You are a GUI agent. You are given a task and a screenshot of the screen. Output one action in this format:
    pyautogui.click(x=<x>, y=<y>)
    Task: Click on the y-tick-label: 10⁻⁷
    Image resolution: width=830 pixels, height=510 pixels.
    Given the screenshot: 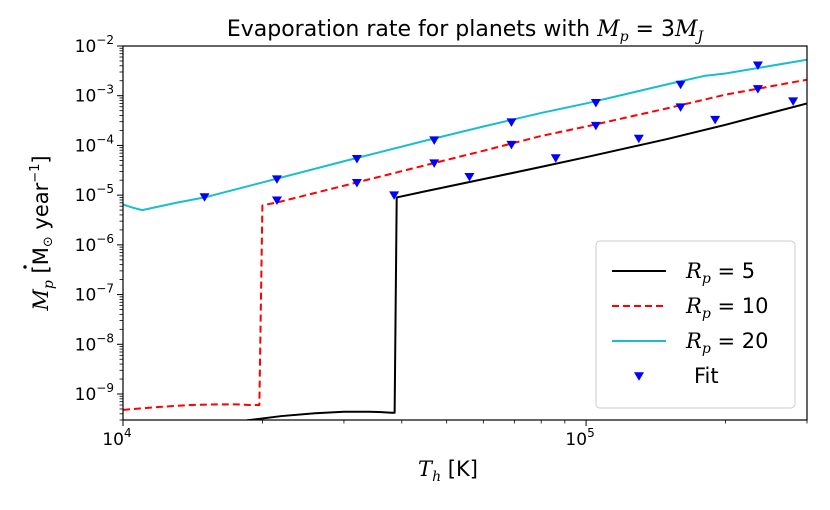 What is the action you would take?
    pyautogui.click(x=94, y=294)
    